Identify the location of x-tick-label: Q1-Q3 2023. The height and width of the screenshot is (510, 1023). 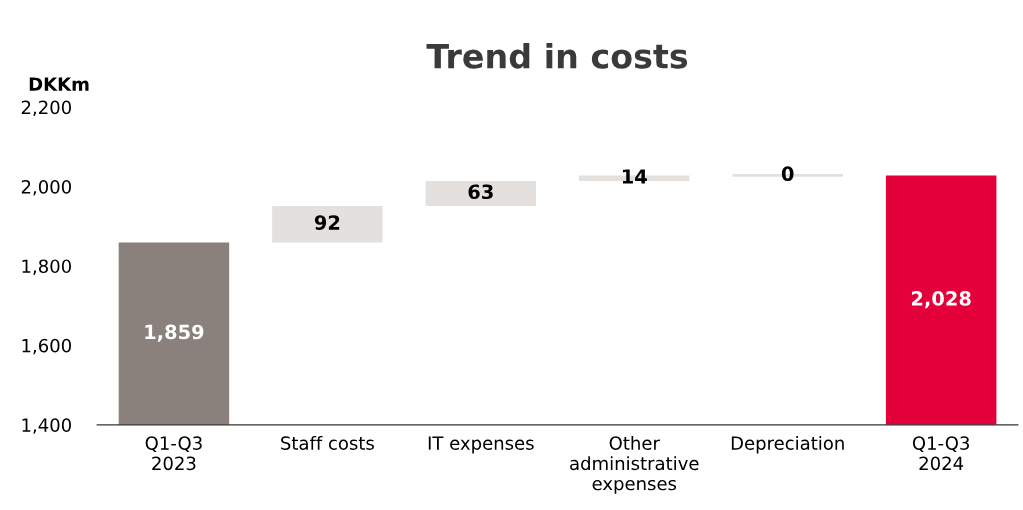
(173, 453).